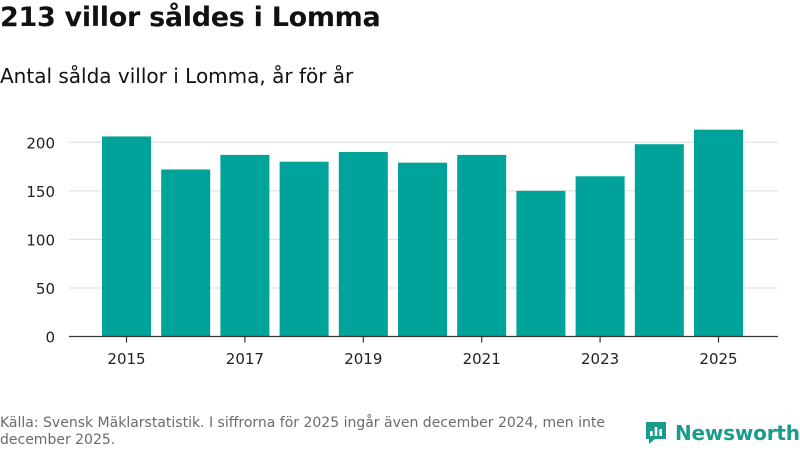  What do you see at coordinates (600, 359) in the screenshot?
I see `x-tick-label: 2023` at bounding box center [600, 359].